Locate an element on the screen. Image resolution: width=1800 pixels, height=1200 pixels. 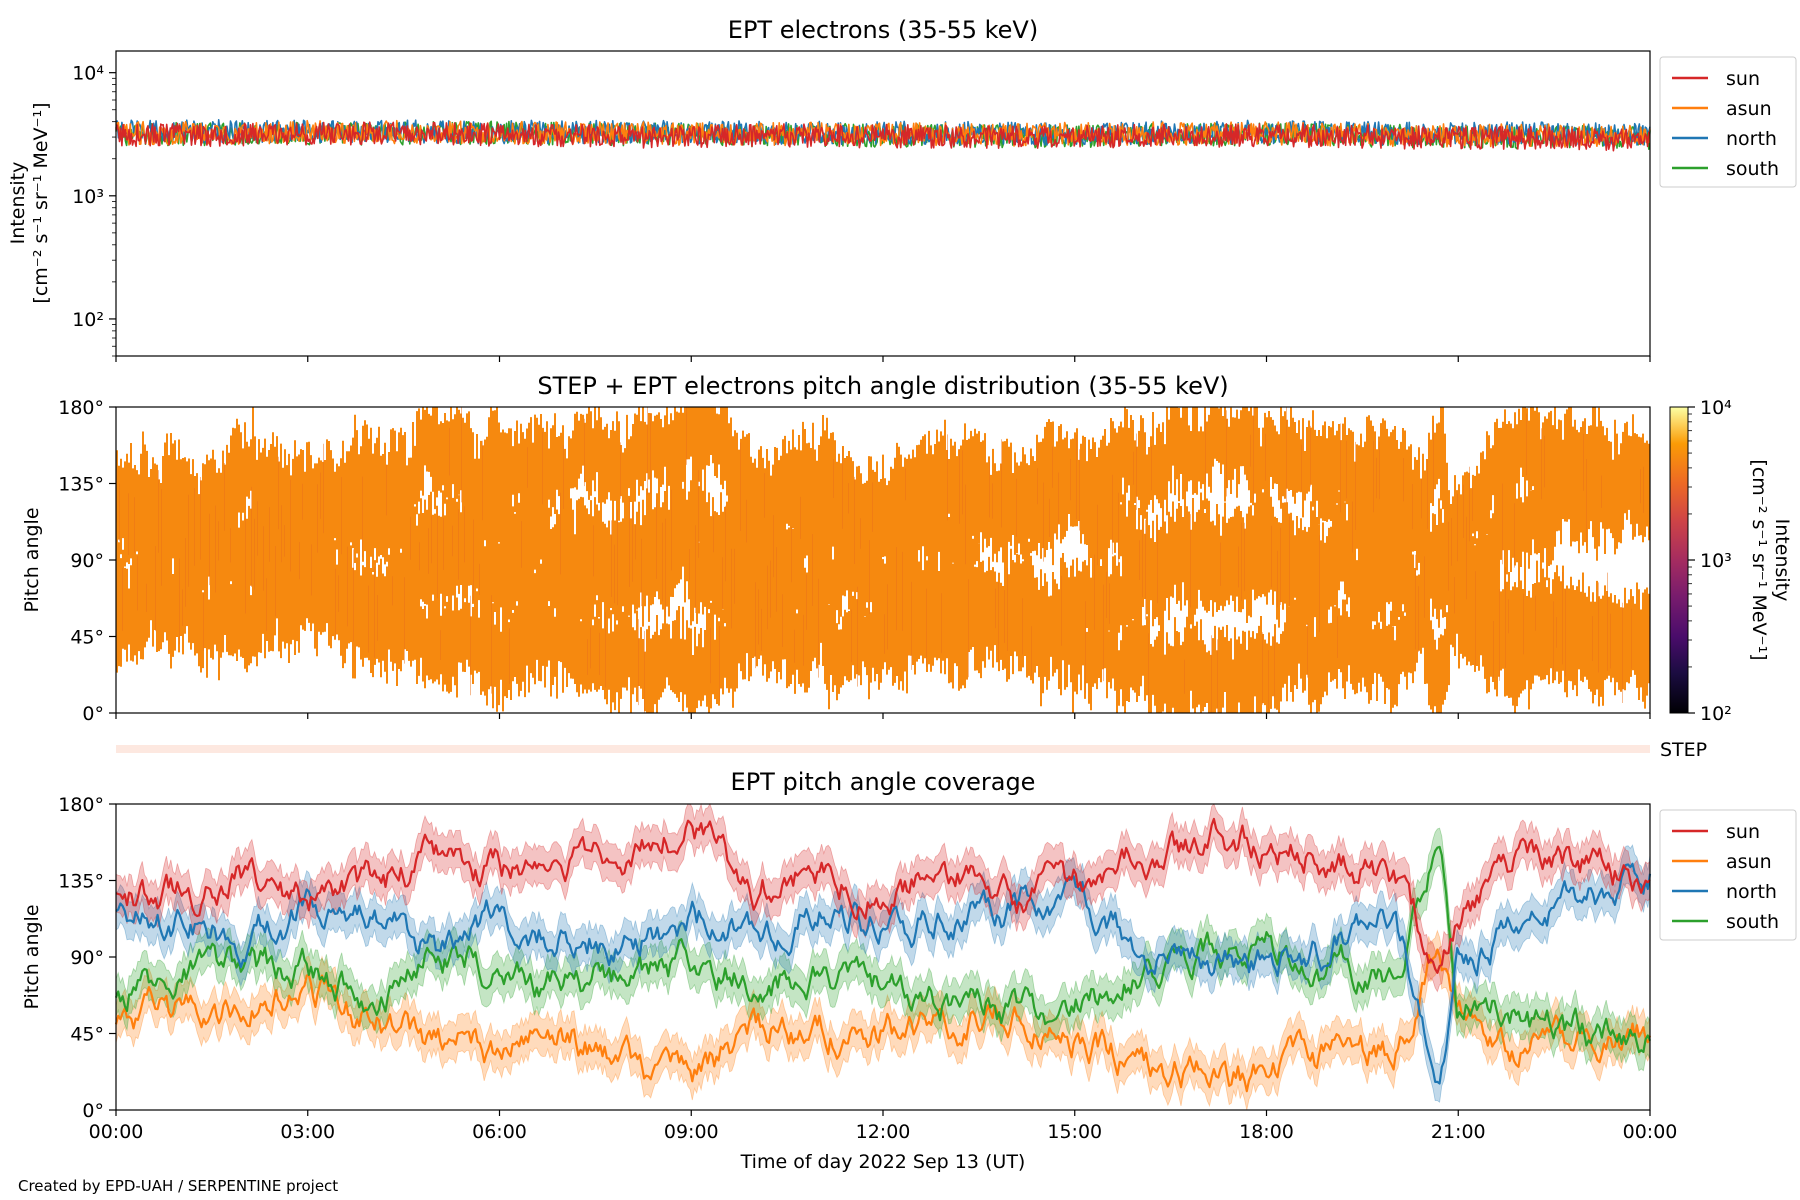
p3-series-asun is located at coordinates (883, 1020).